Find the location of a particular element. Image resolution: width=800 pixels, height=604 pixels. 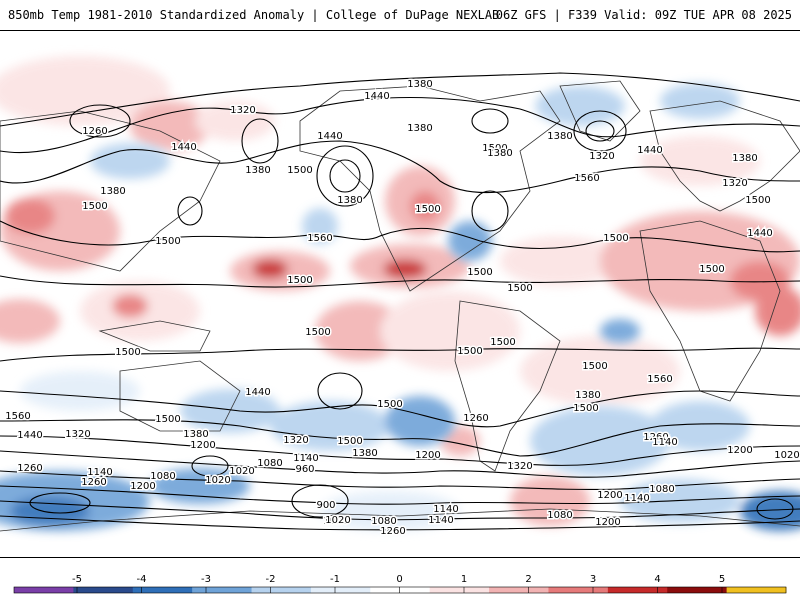

colorbar-tick-label: 0 is located at coordinates (399, 579).